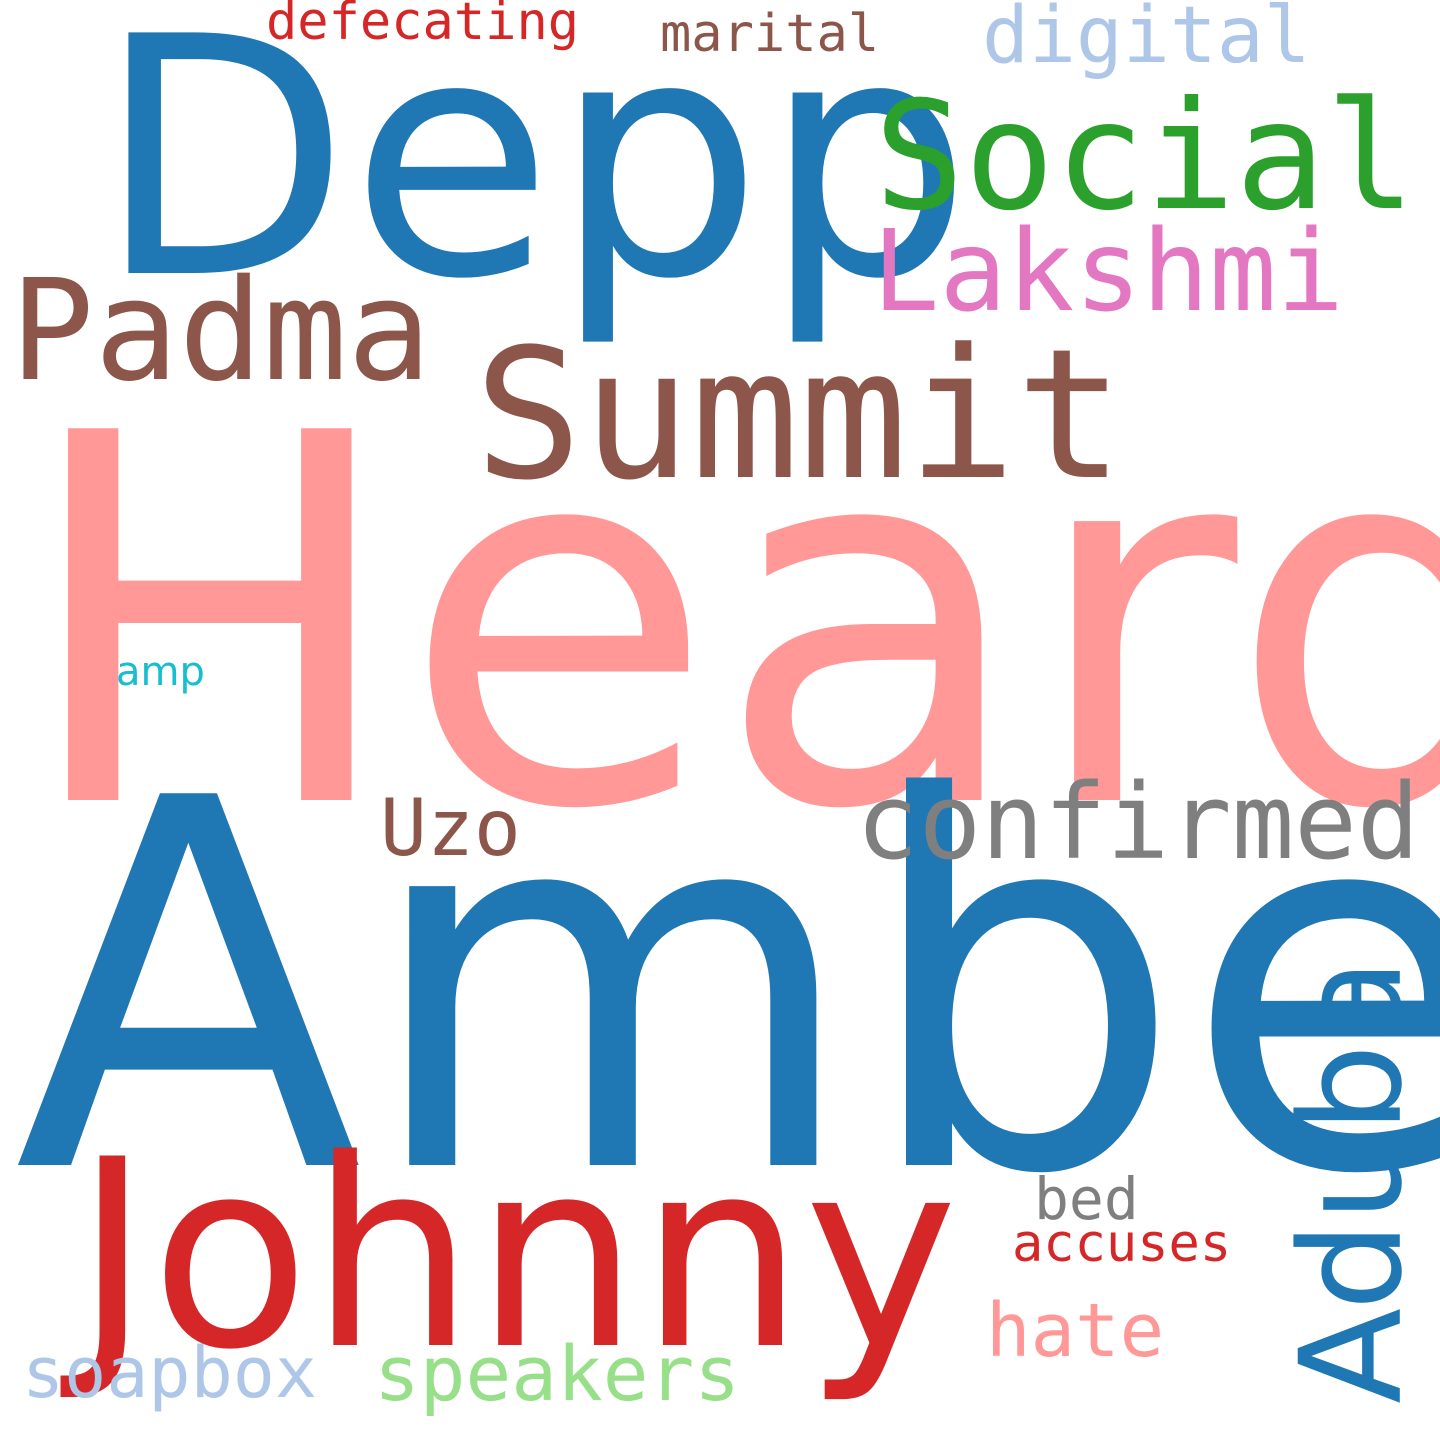  Describe the element at coordinates (1122, 1244) in the screenshot. I see `word-accuses: accuses` at that location.